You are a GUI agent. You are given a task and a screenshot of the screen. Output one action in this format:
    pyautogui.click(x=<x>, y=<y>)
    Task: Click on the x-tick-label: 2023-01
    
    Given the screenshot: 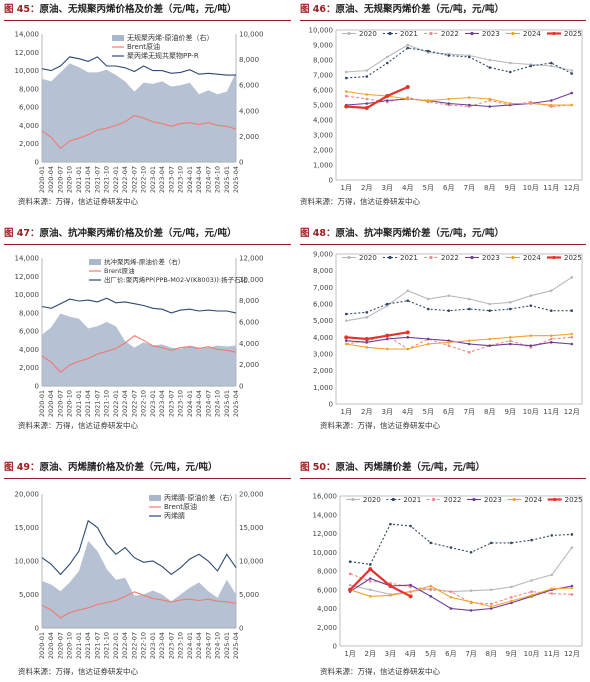 What is the action you would take?
    pyautogui.click(x=153, y=645)
    